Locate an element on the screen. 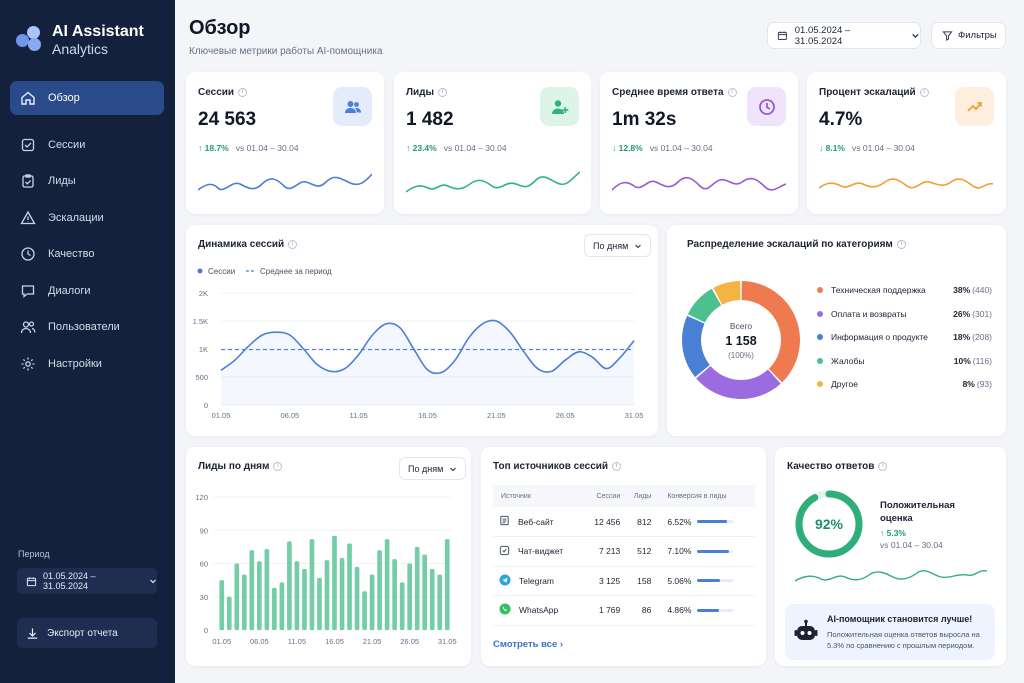 Image resolution: width=1024 pixels, height=683 pixels. sessions-cell: 12 456 is located at coordinates (604, 522).